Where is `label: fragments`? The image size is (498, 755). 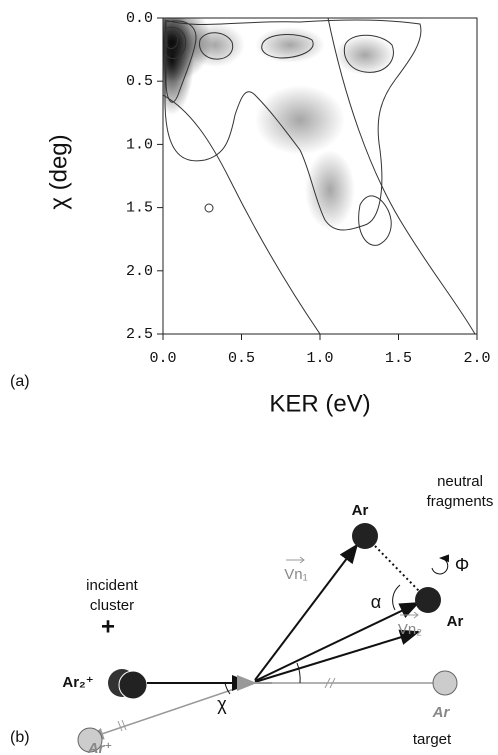
label: fragments is located at coordinates (460, 501).